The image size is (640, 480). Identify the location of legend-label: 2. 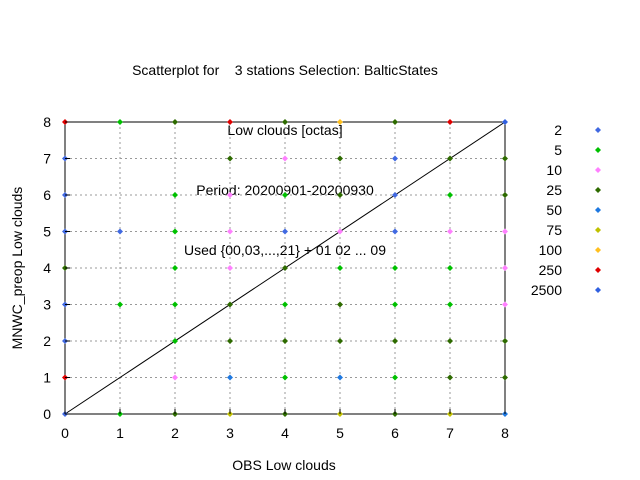
(558, 130).